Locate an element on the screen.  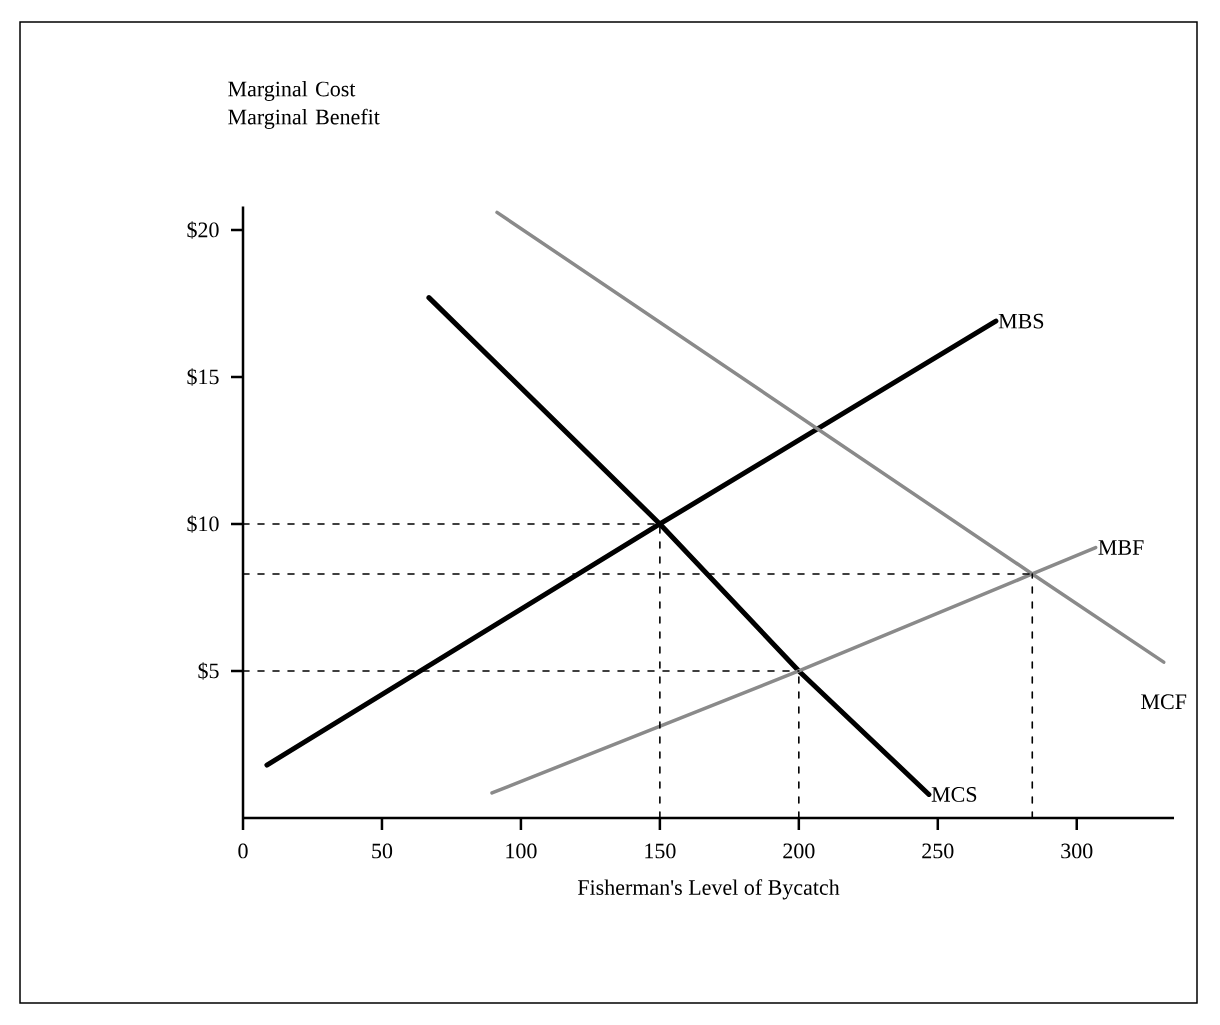
series-label: MBS is located at coordinates (1021, 321).